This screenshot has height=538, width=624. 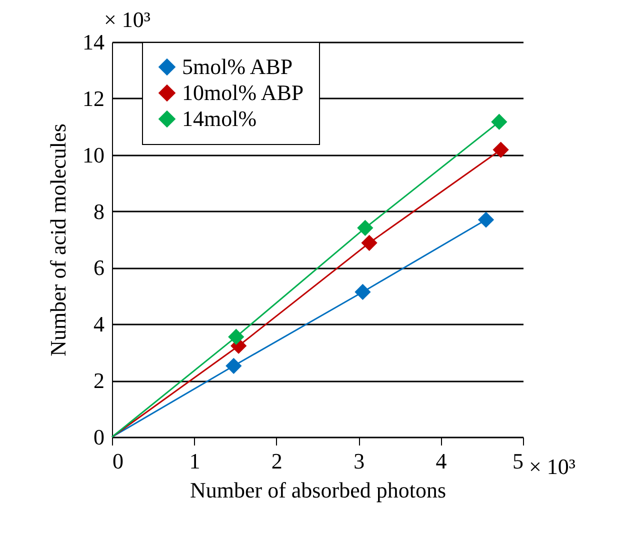 What do you see at coordinates (318, 490) in the screenshot?
I see `x-axis-title: Number of absorbed photons` at bounding box center [318, 490].